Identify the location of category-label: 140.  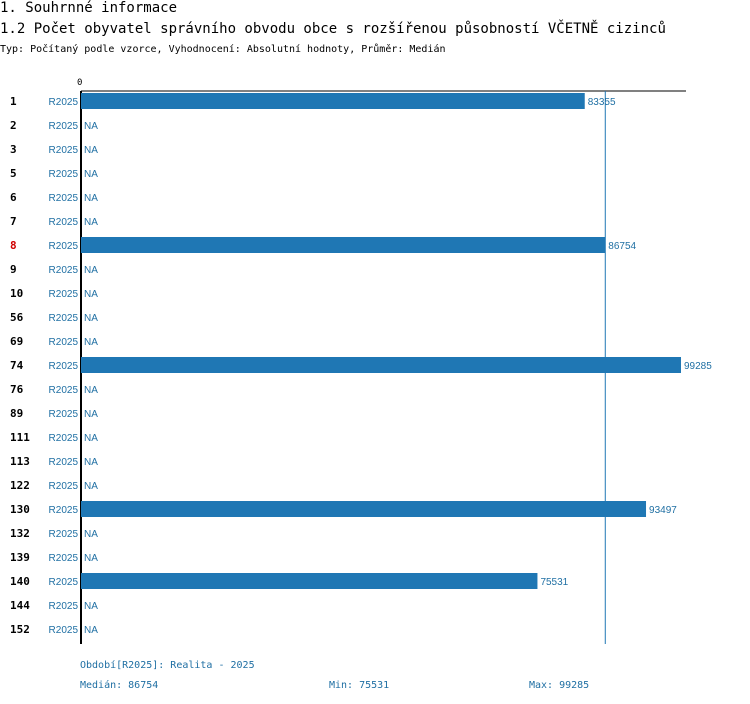
(20, 581).